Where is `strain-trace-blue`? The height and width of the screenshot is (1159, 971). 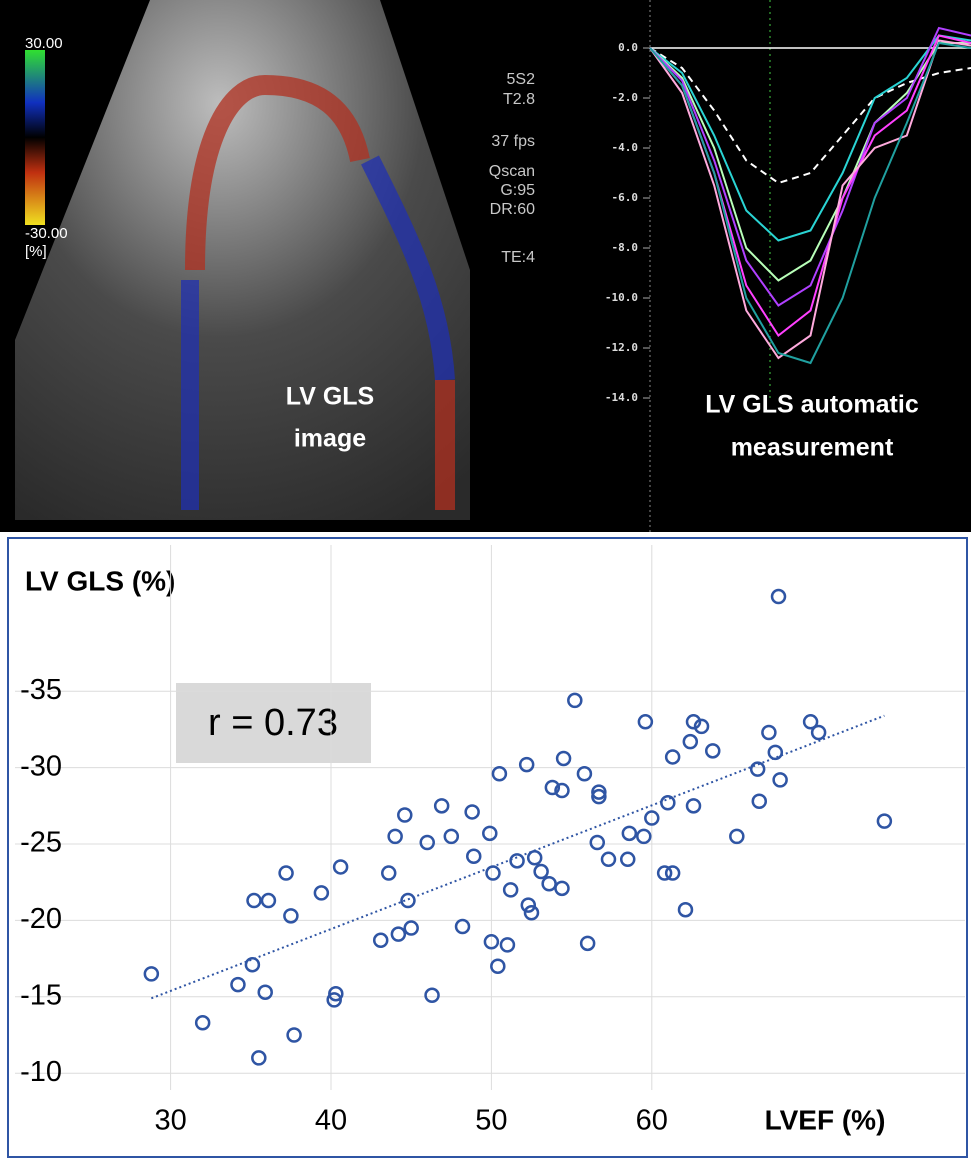
strain-trace-blue is located at coordinates (408, 268).